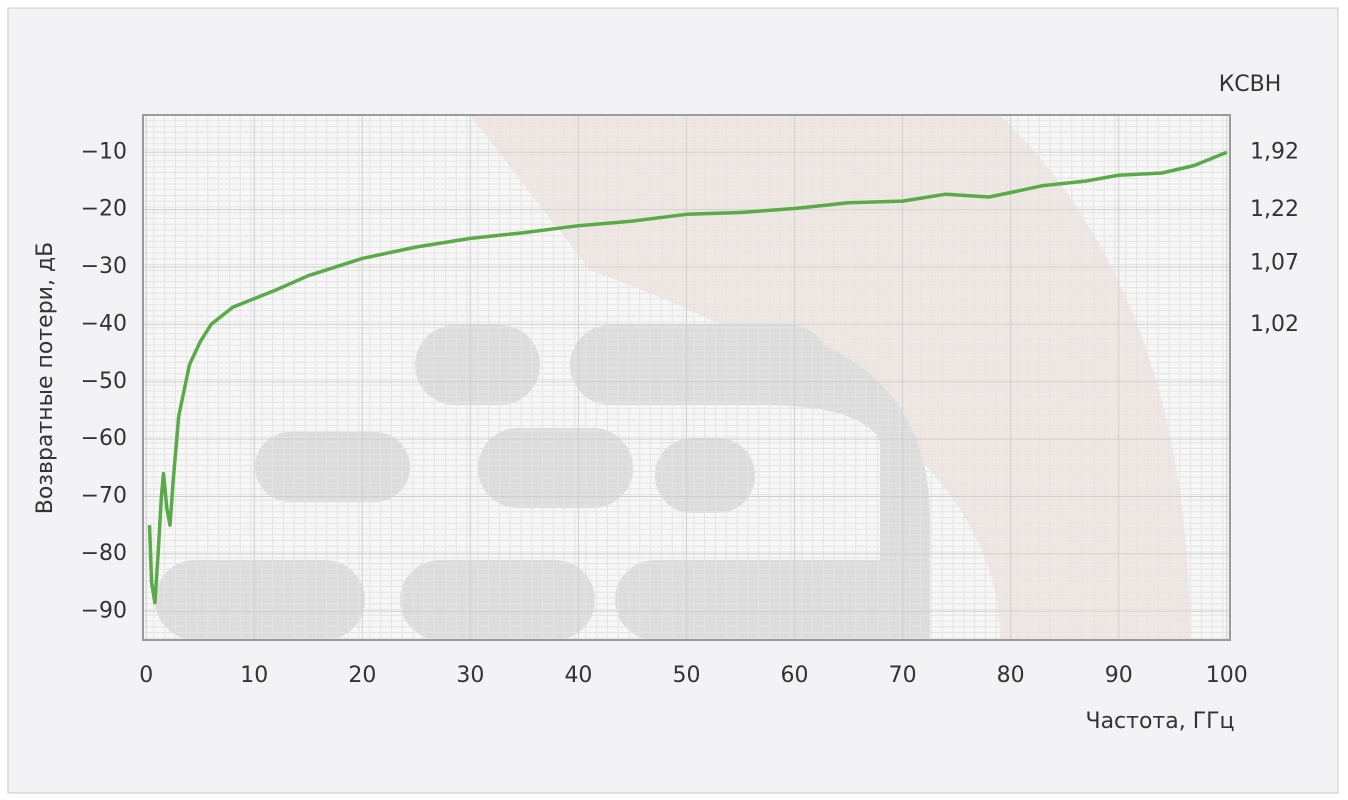  I want to click on y2-tick-label: 1,92, so click(1274, 151).